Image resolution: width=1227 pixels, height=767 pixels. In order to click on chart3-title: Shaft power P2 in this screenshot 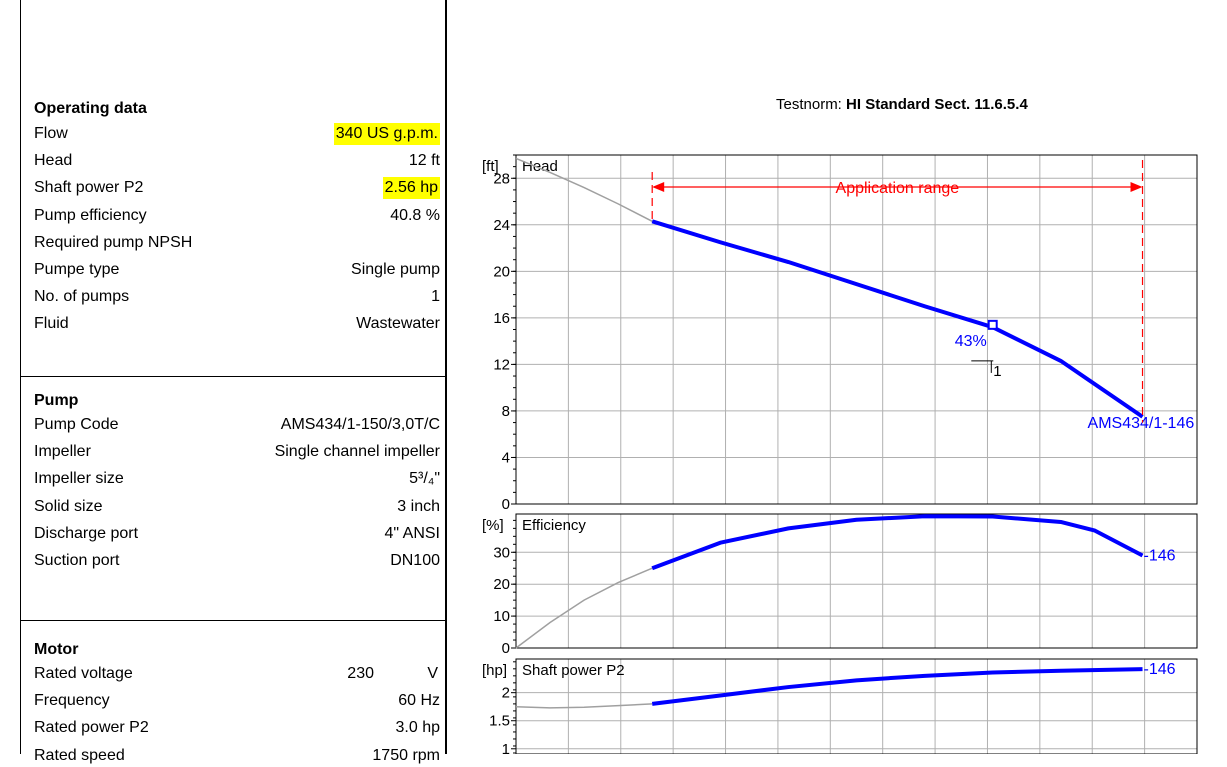, I will do `click(573, 670)`.